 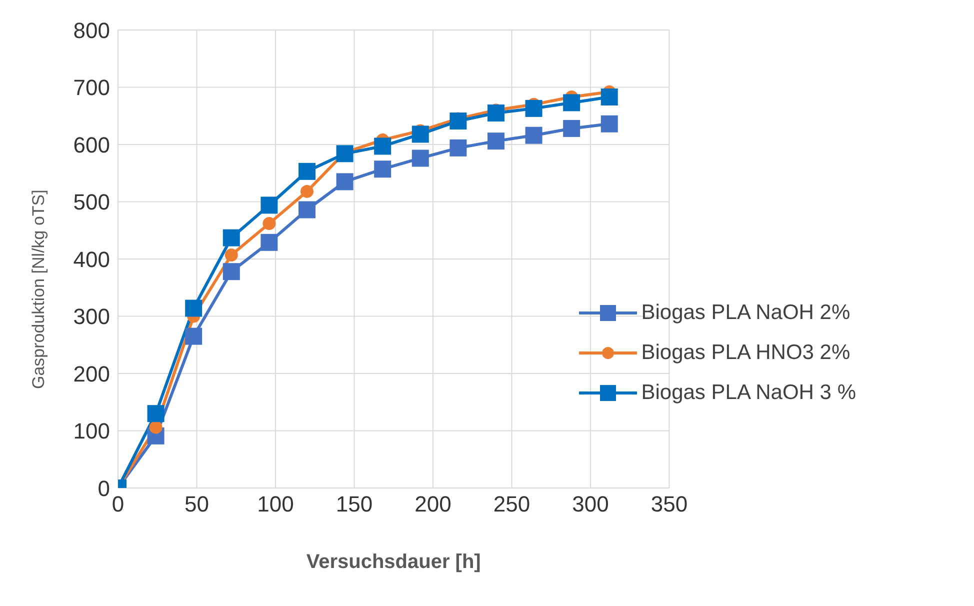 I want to click on legend-label: Biogas PLA NaOH 2%, so click(x=745, y=313).